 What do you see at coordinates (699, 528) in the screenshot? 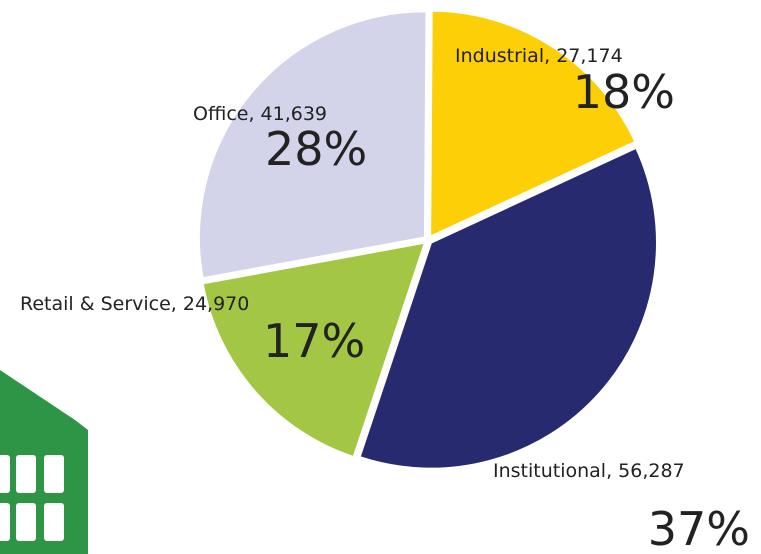
I see `slice-percent: 37%` at bounding box center [699, 528].